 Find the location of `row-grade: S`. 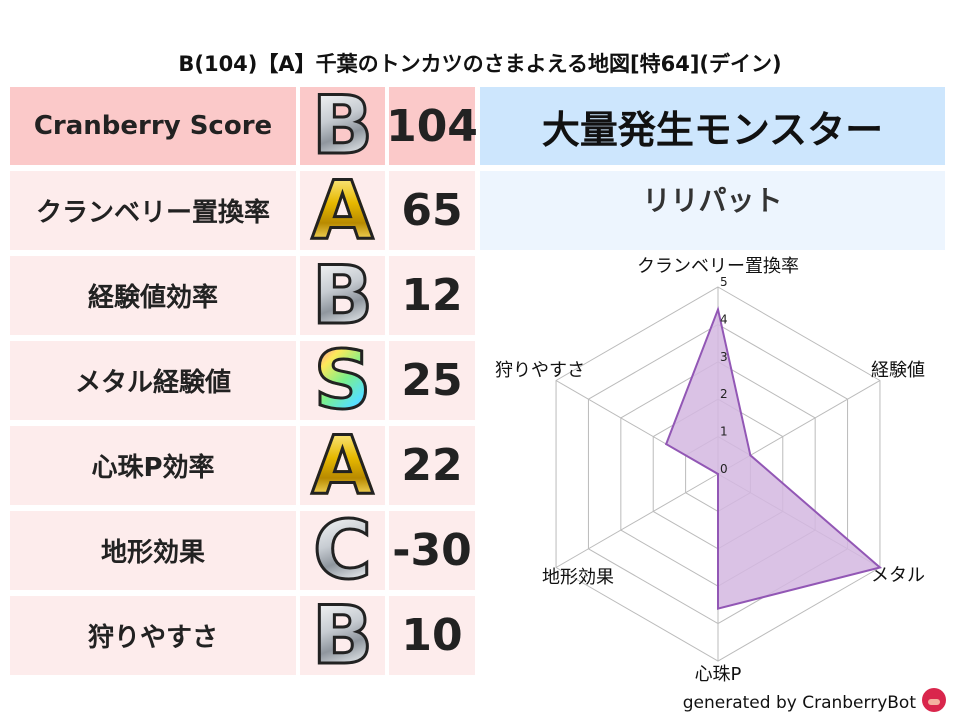

row-grade: S is located at coordinates (342, 380).